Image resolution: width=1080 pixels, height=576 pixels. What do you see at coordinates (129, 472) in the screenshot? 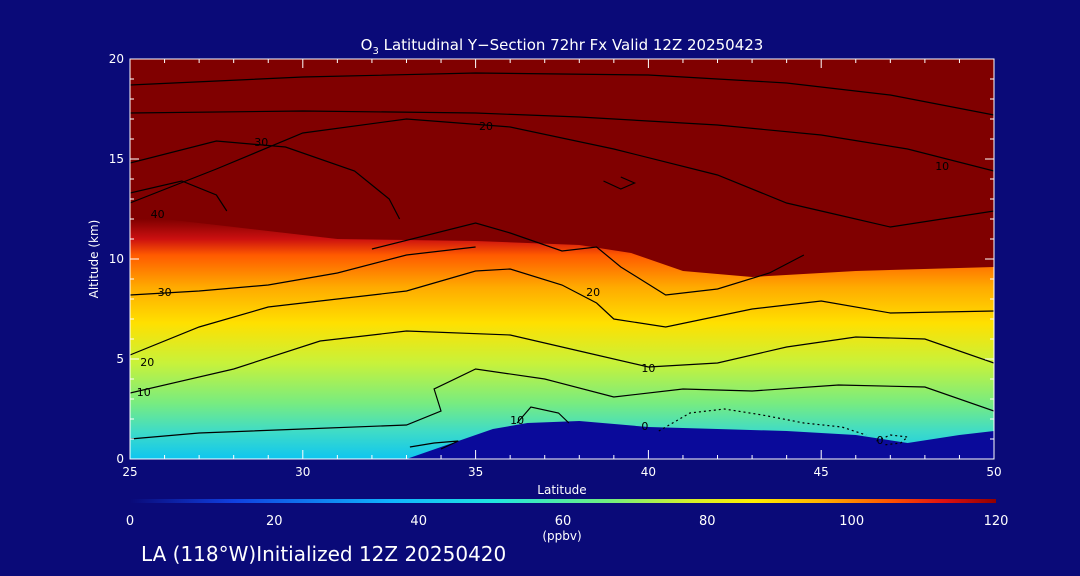
I see `x-tick-label: 25` at bounding box center [129, 472].